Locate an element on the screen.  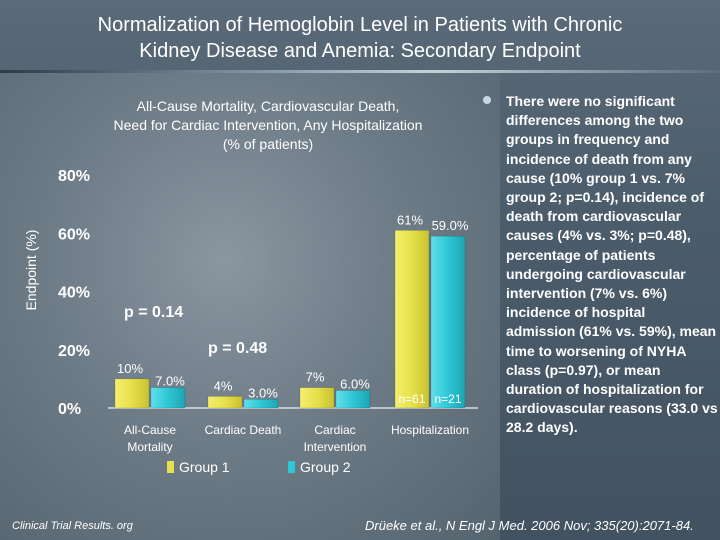
bar-value-label: 7% is located at coordinates (315, 377).